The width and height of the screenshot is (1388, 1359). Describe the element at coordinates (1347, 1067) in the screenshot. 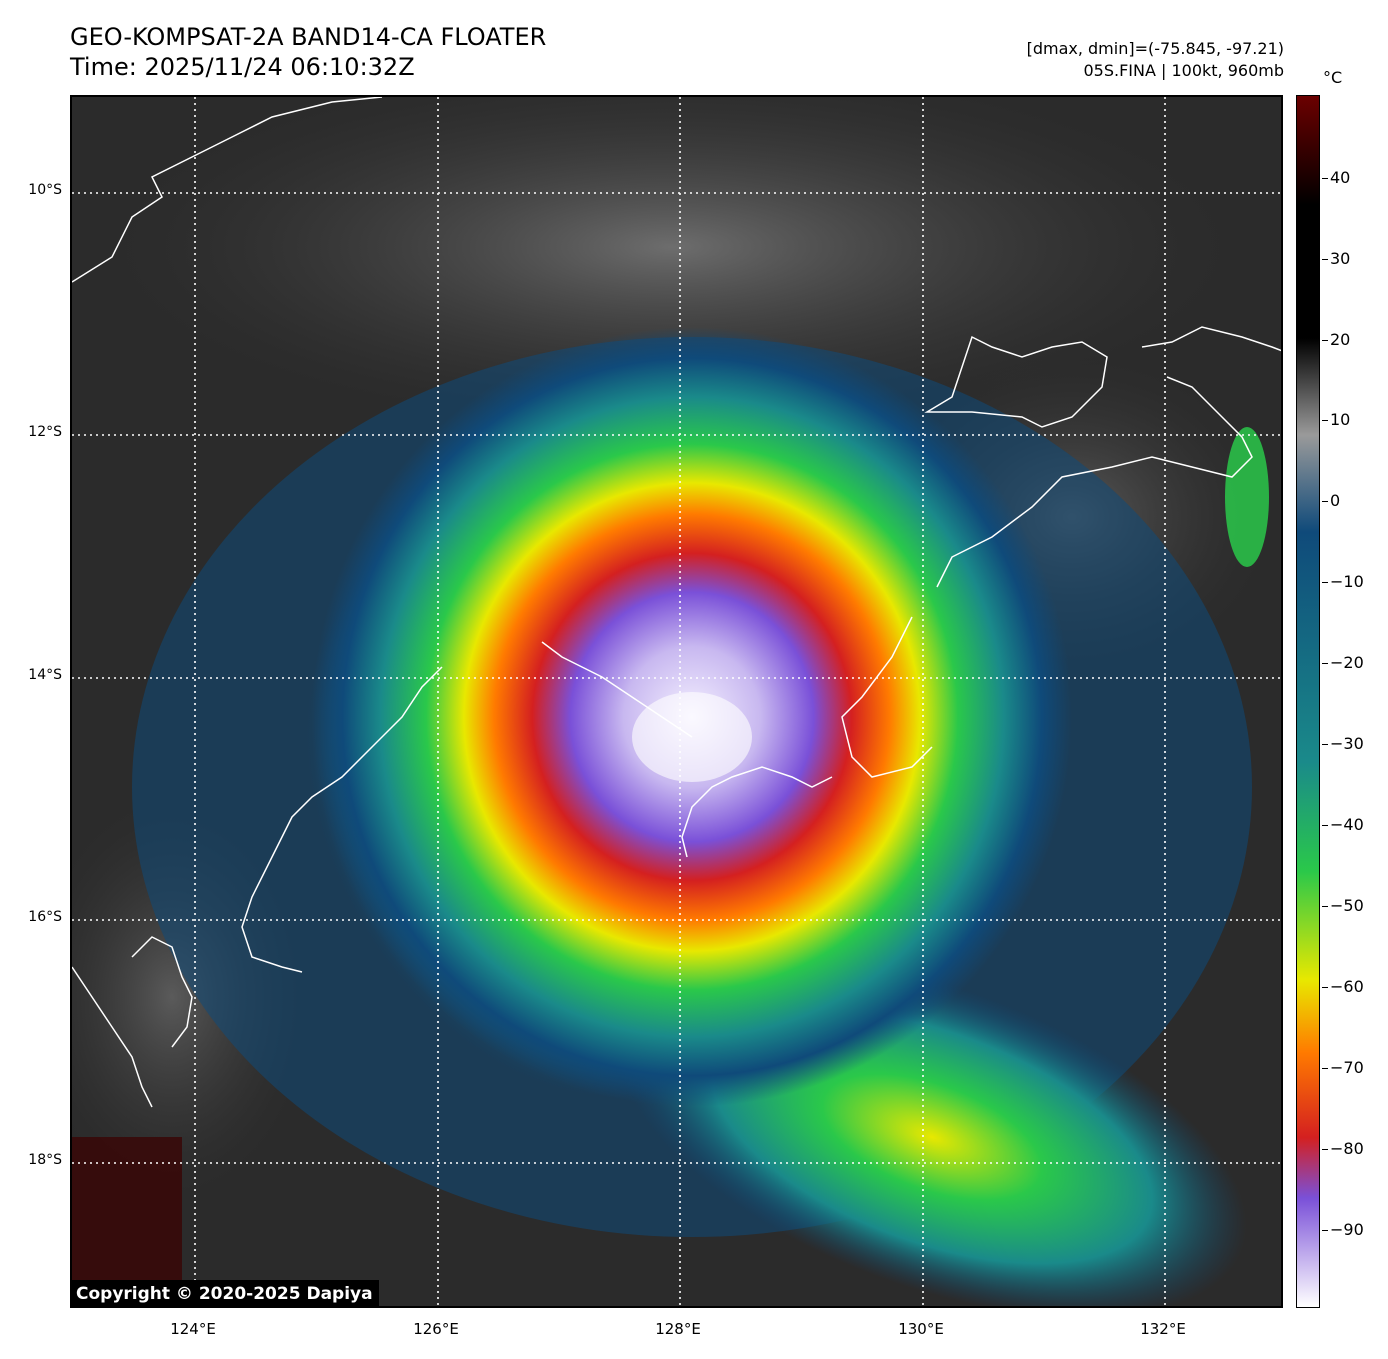

I see `colorbar-label: −70` at that location.